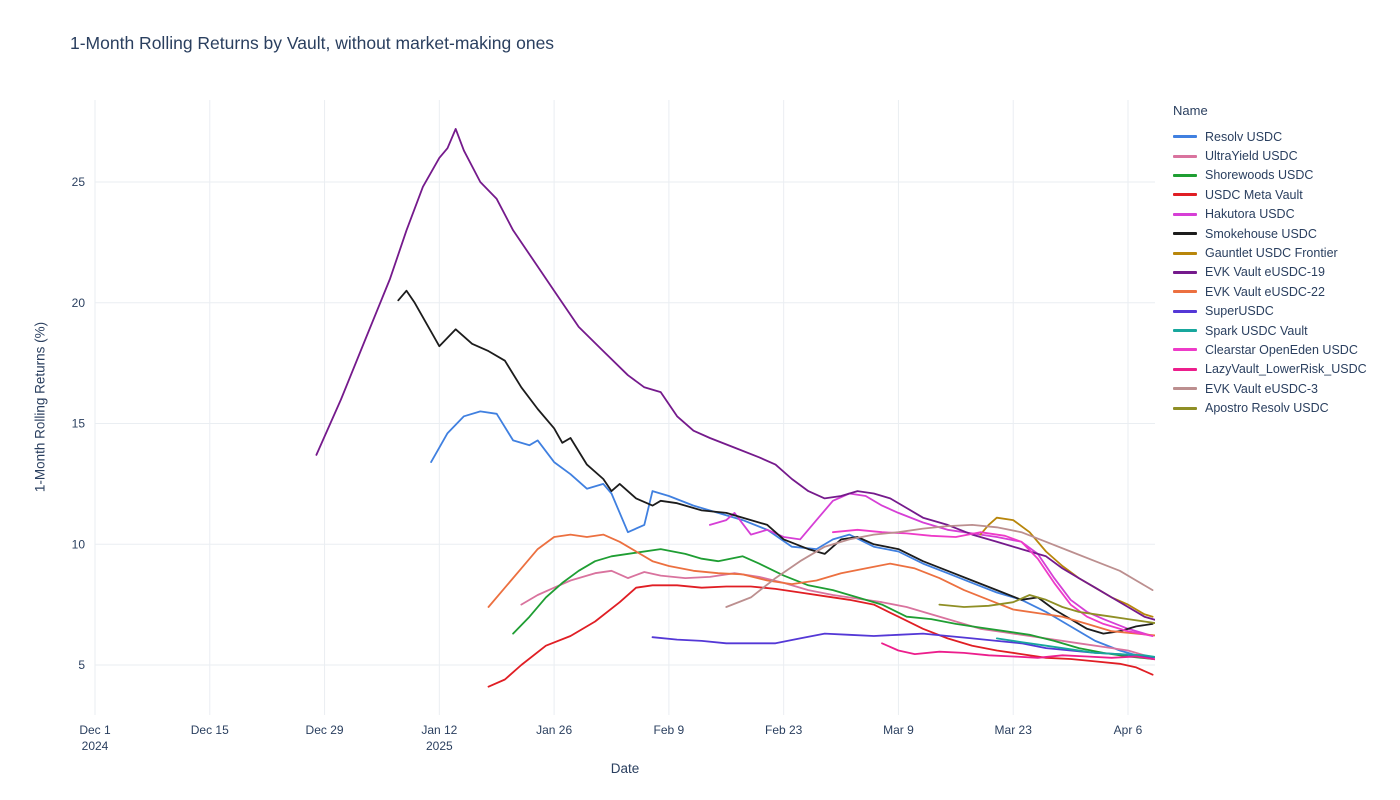 The width and height of the screenshot is (1400, 800). I want to click on legend-label: Clearstar OpenEden USDC, so click(1281, 349).